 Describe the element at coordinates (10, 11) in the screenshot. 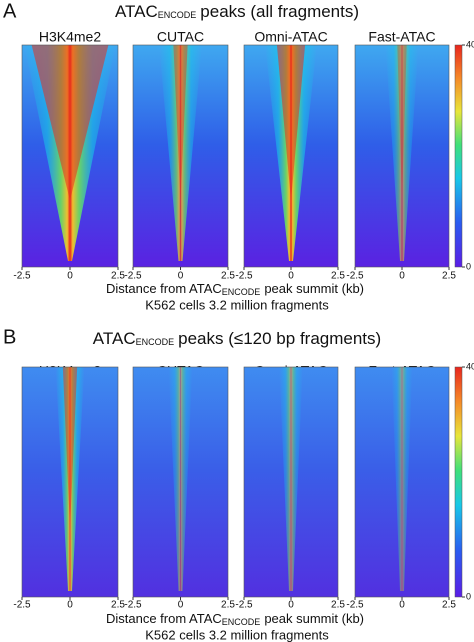

I see `panel-letter: A` at that location.